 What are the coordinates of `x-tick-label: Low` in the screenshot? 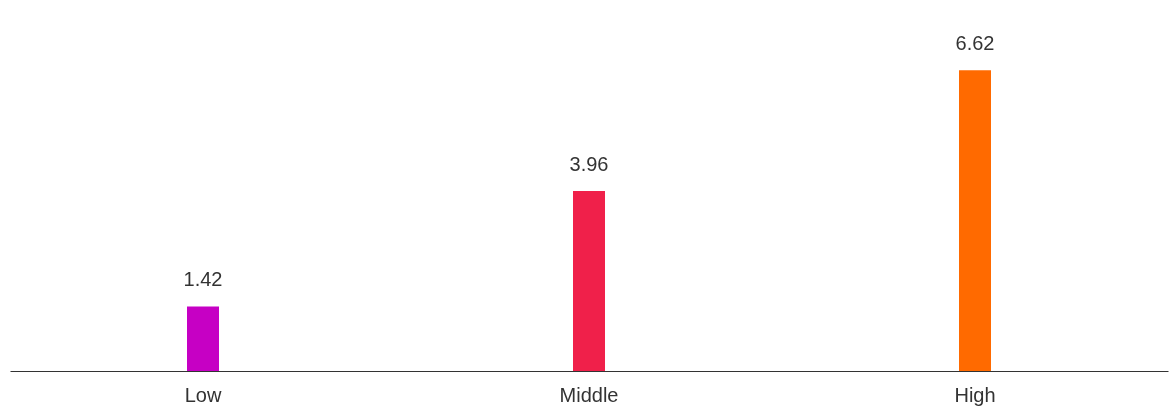 It's located at (203, 394).